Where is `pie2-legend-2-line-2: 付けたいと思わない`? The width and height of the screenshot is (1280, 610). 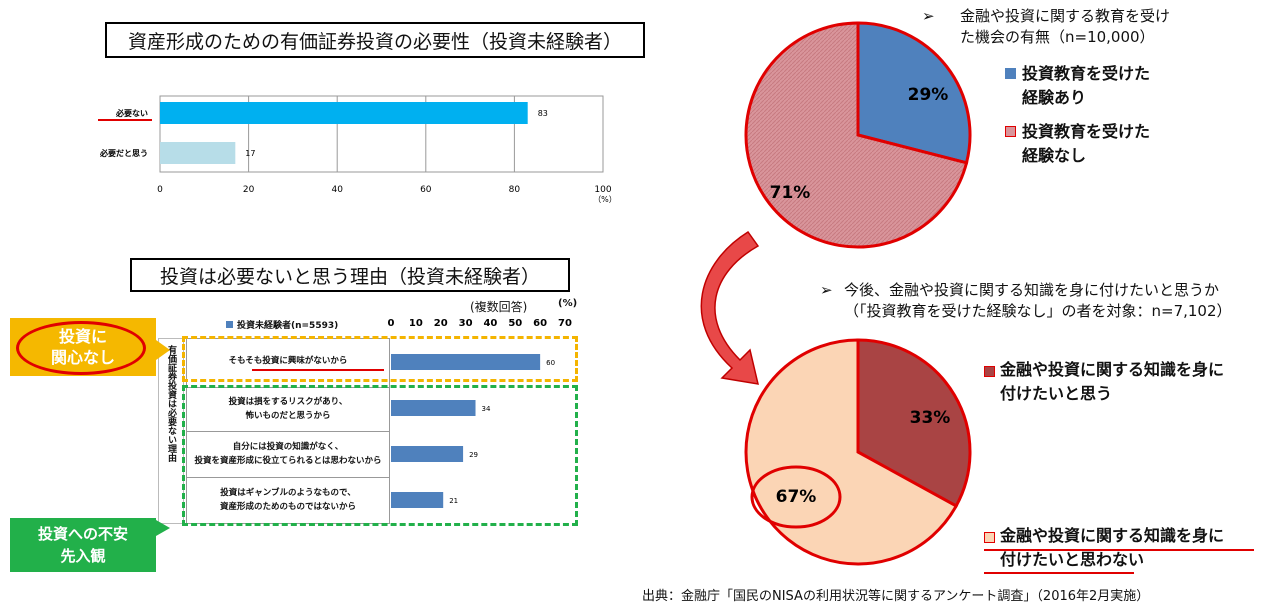 pie2-legend-2-line-2: 付けたいと思わない is located at coordinates (1072, 559).